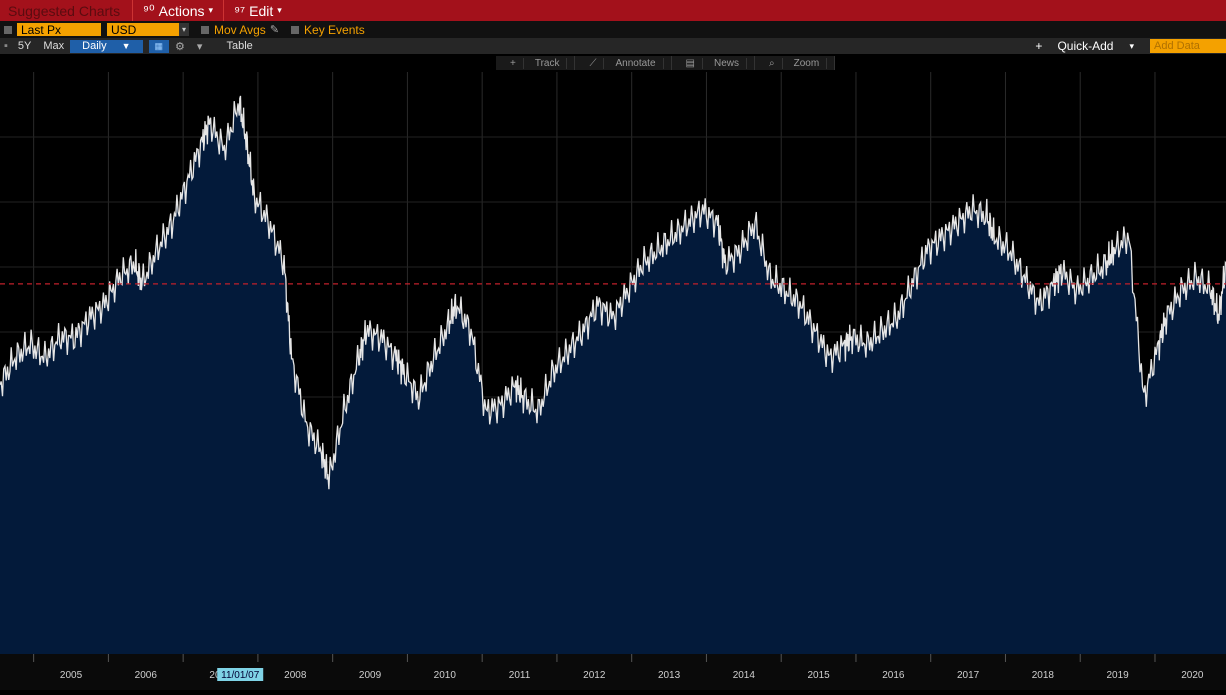  What do you see at coordinates (713, 63) in the screenshot?
I see `news-button: ▤ News` at bounding box center [713, 63].